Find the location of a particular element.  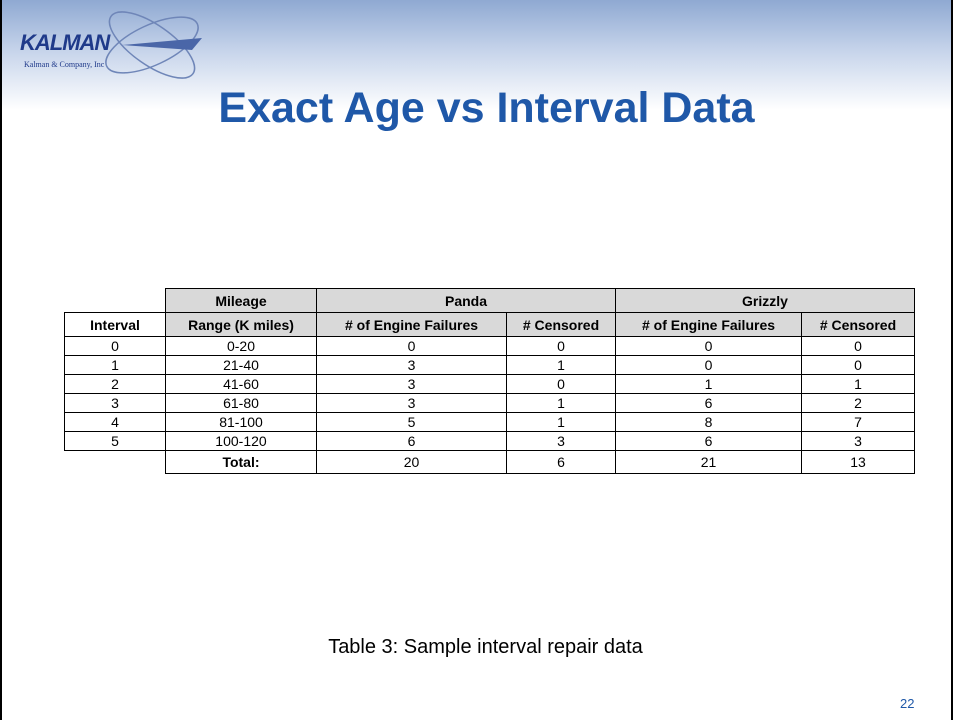

data-row: 3 61-80 3 1 6 2 is located at coordinates (489, 403).